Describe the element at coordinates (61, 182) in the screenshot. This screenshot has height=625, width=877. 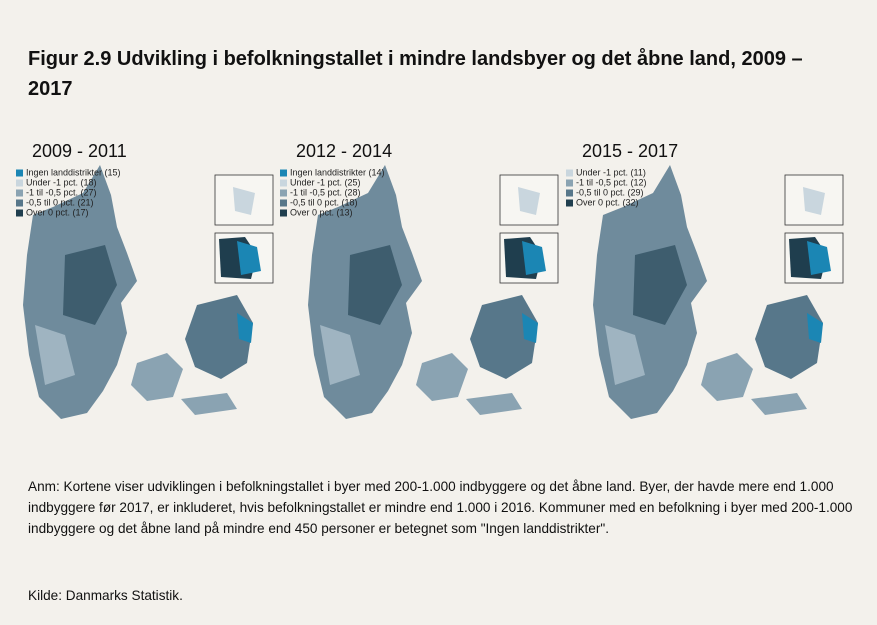
I see `legend-label: Under -1 pct. (18)` at that location.